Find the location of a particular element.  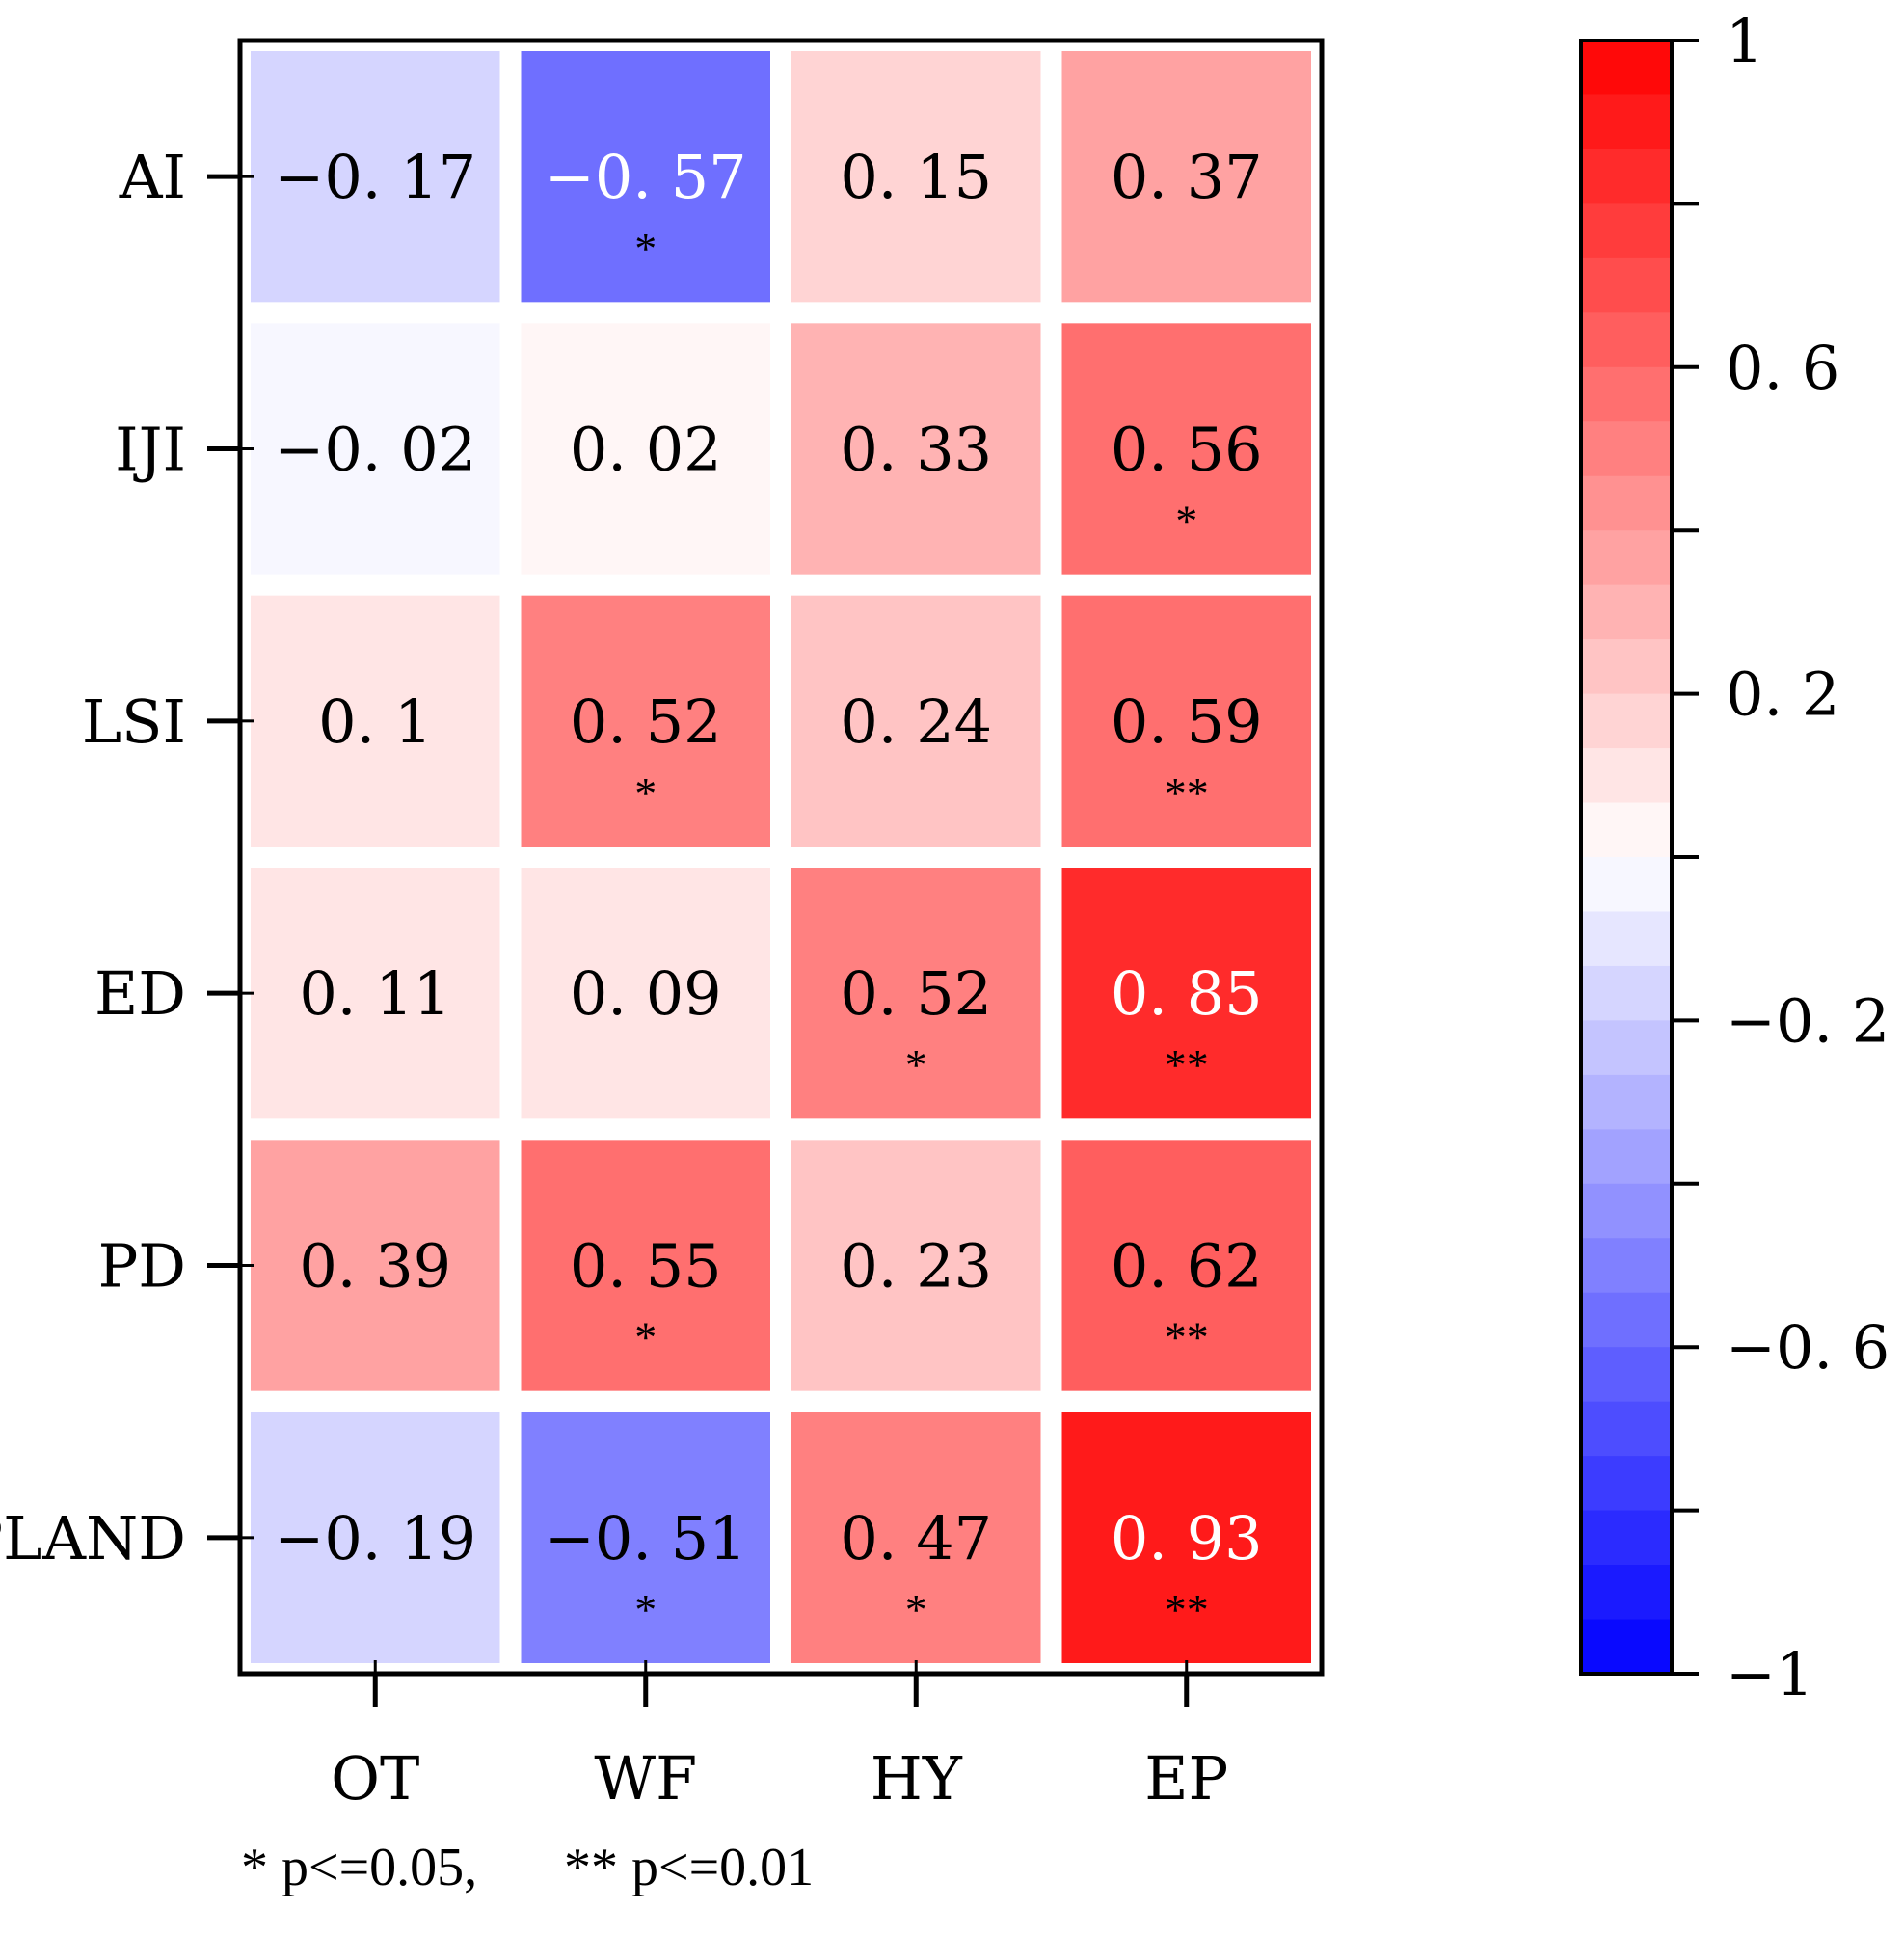

cell-value-label: 0. 15 is located at coordinates (916, 177).